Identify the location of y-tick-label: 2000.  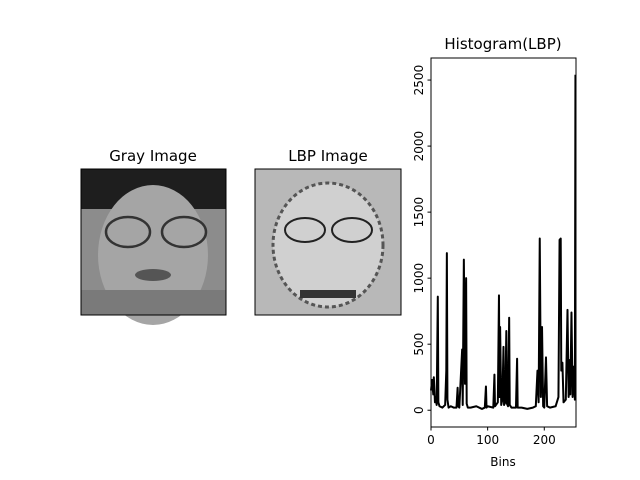
(419, 146).